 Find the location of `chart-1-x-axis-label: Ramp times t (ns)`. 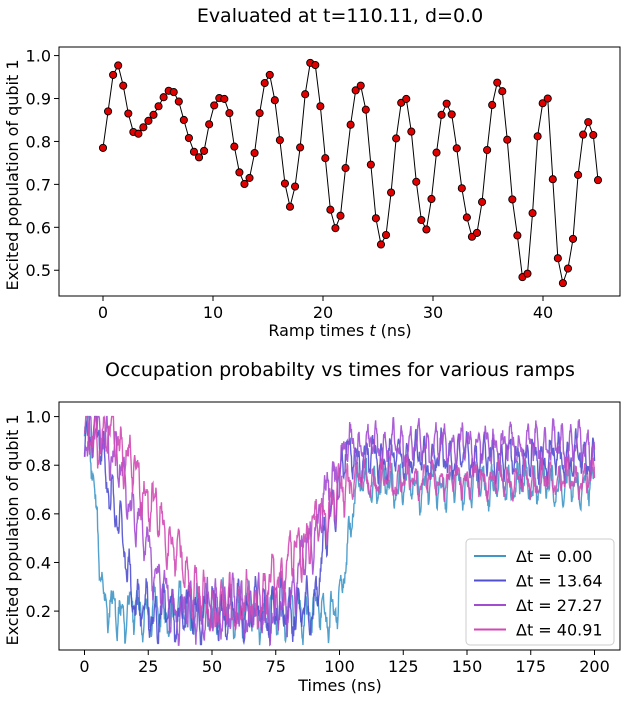

chart-1-x-axis-label: Ramp times t (ns) is located at coordinates (339, 330).